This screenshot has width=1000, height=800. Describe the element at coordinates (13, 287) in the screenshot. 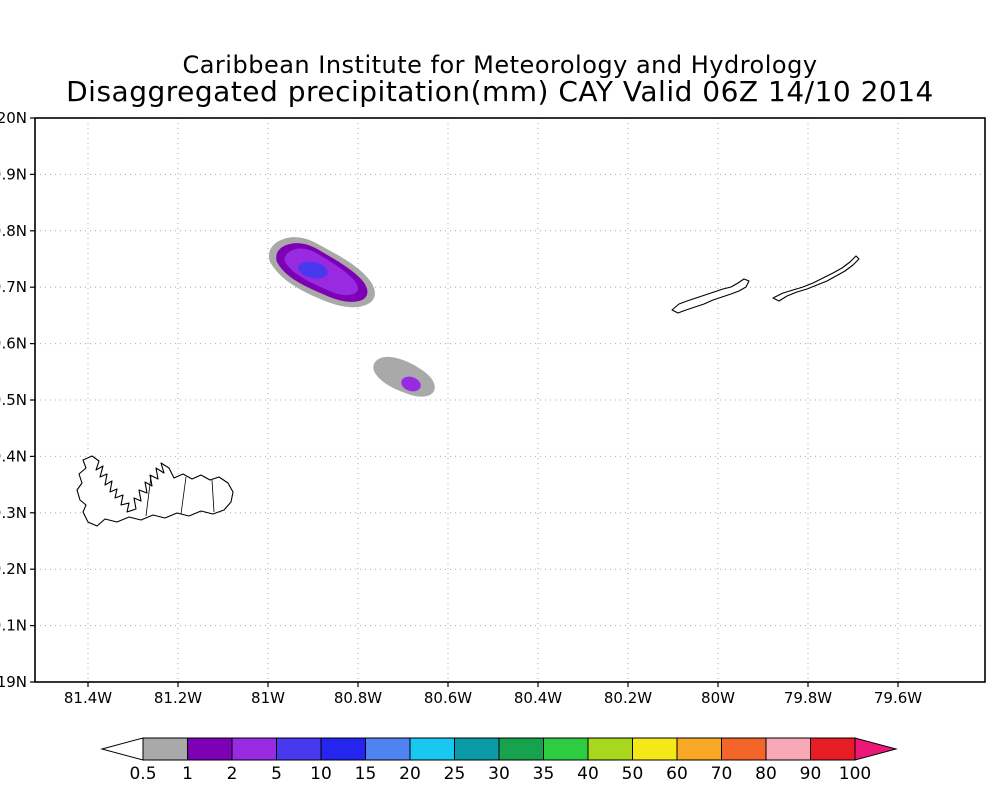

I see `y-axis-tick-label: 19.7N` at that location.